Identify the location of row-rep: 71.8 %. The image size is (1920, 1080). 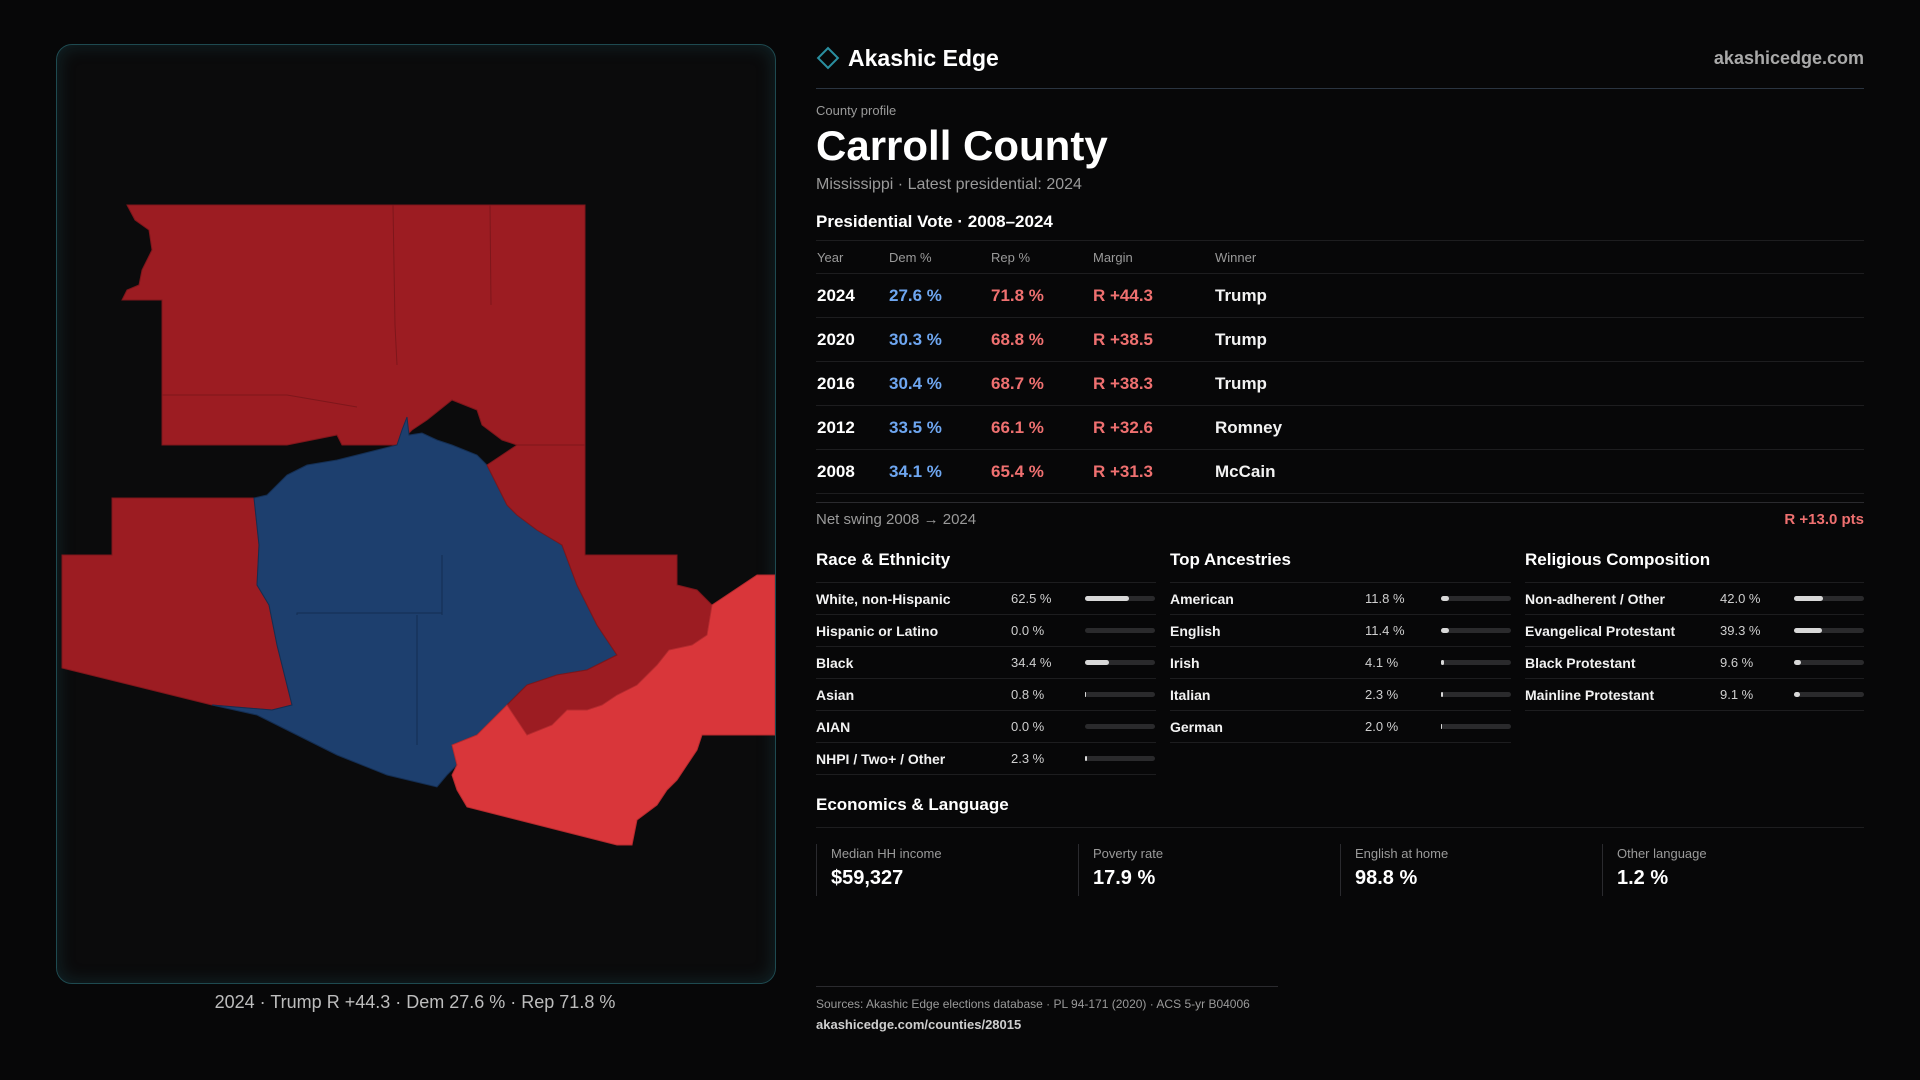
(1041, 295).